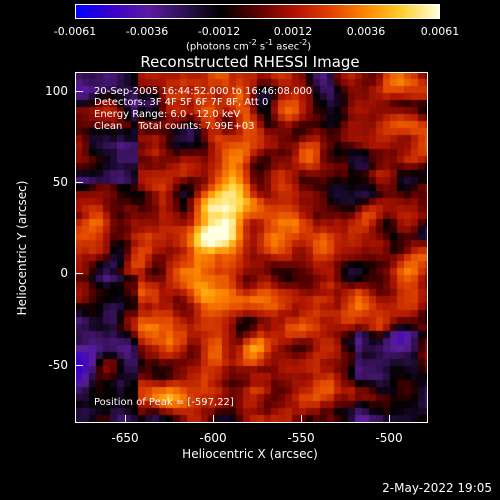  Describe the element at coordinates (174, 126) in the screenshot. I see `info-total-counts: Clean Total counts: 7.99E+03` at that location.